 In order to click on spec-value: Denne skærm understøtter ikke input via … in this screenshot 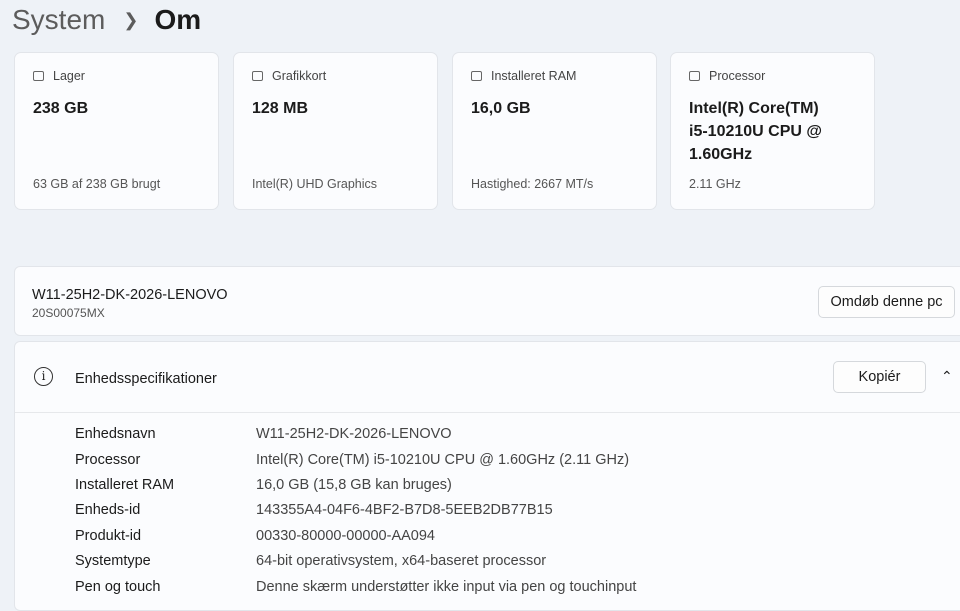, I will do `click(446, 587)`.